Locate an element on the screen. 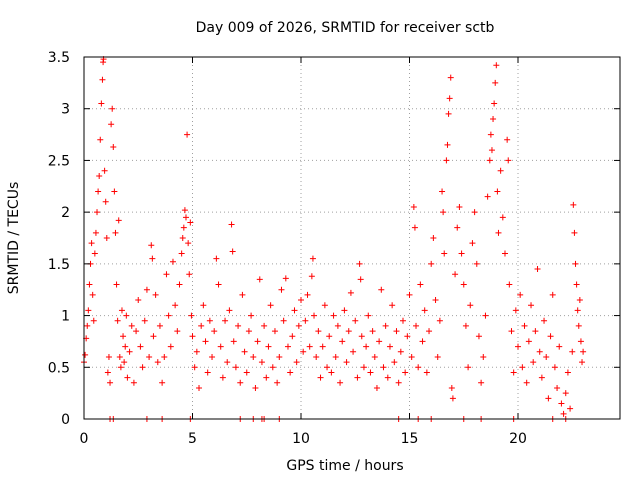 The height and width of the screenshot is (480, 640). y-tick-label: 3 is located at coordinates (65, 110).